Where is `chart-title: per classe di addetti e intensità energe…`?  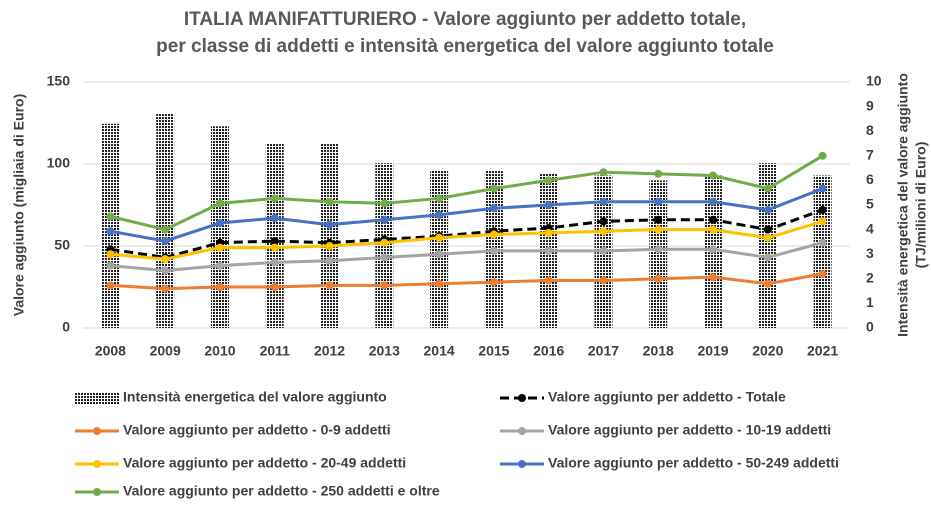 chart-title: per classe di addetti e intensità energe… is located at coordinates (465, 46).